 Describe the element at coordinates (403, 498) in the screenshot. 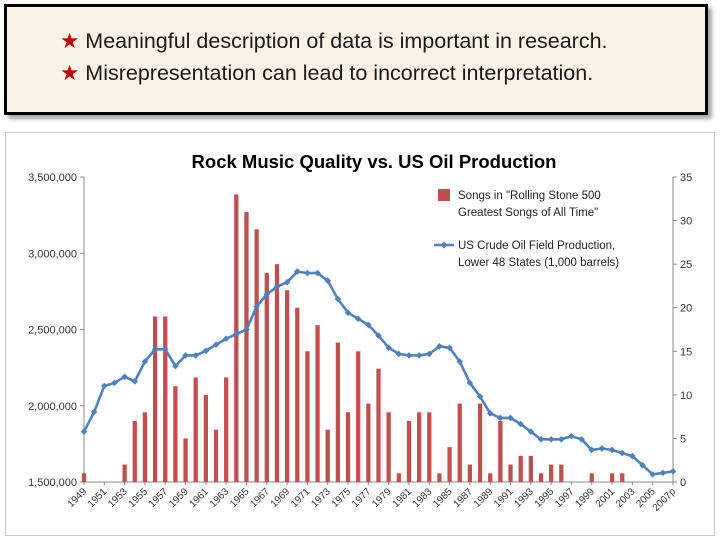

I see `x-tick-label: 1981` at that location.